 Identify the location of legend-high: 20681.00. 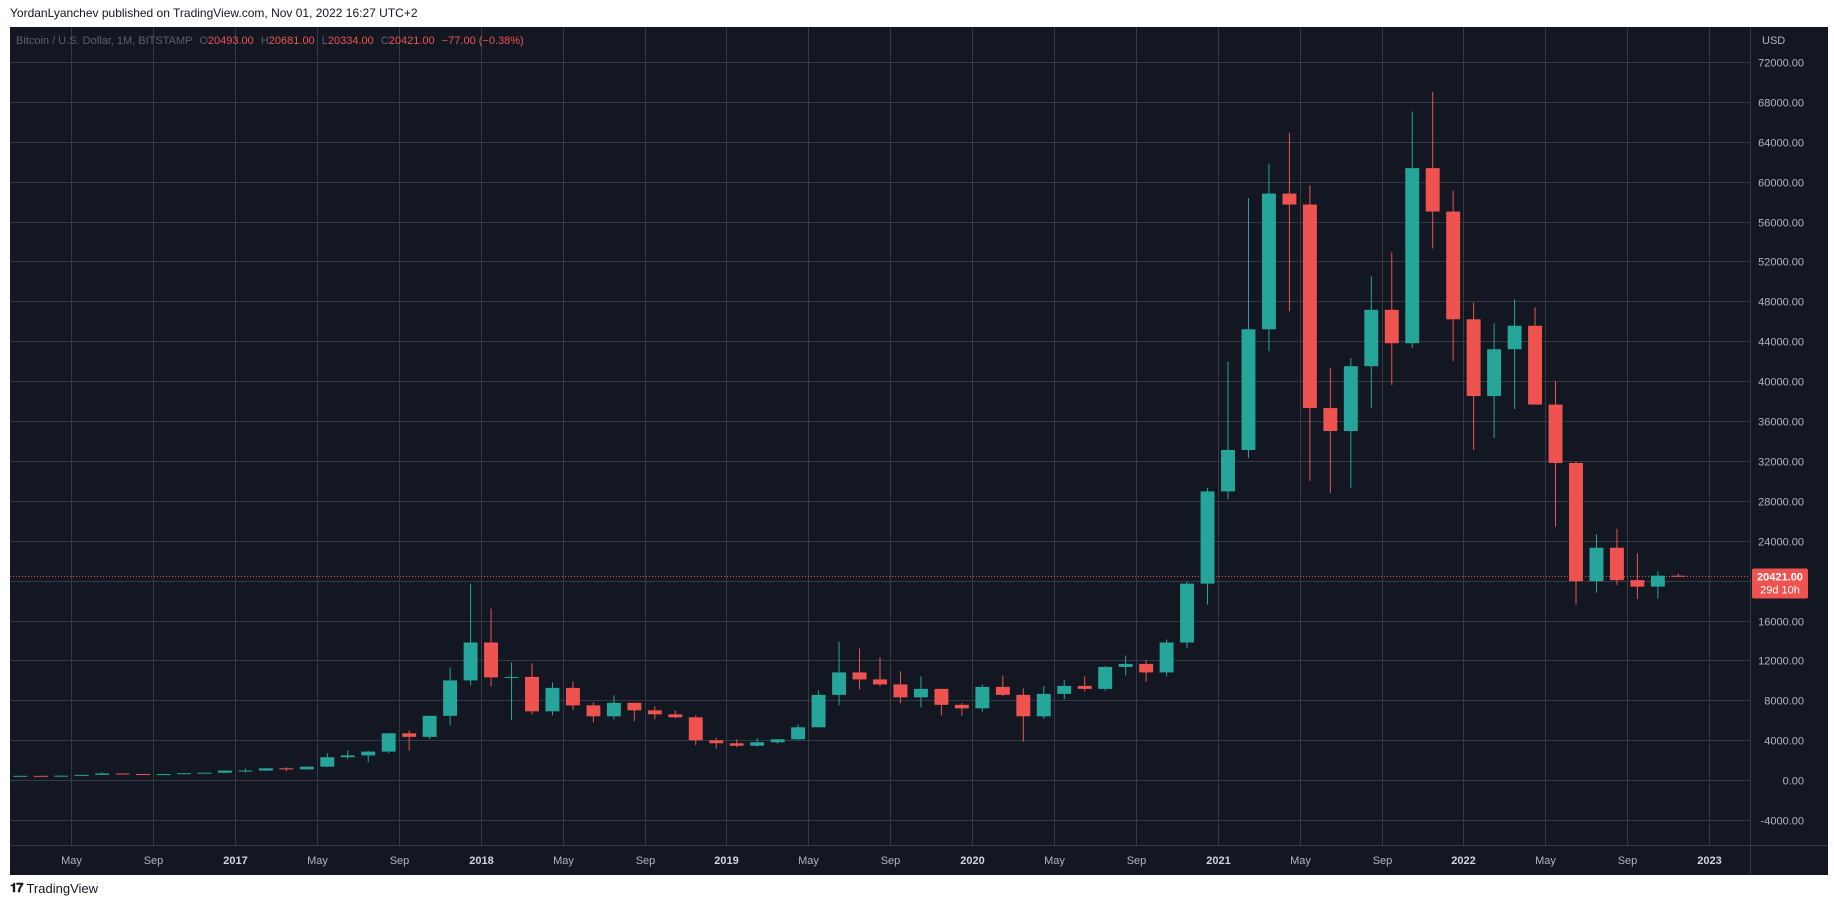
(292, 41).